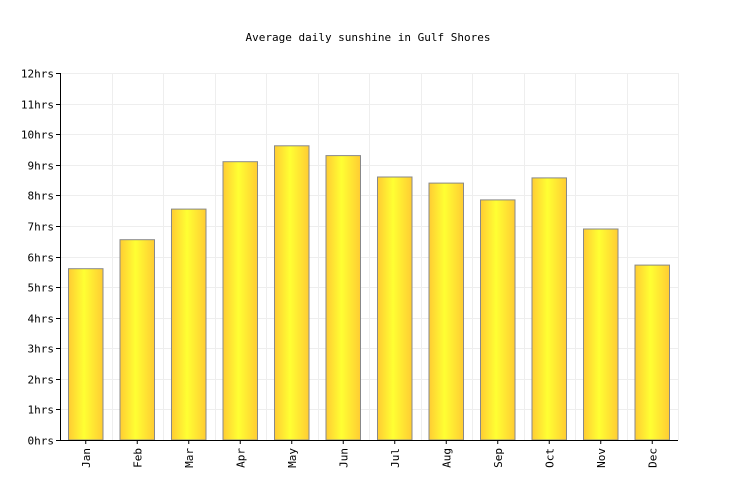 The height and width of the screenshot is (500, 736). Describe the element at coordinates (240, 458) in the screenshot. I see `x-tick-label: Apr` at that location.